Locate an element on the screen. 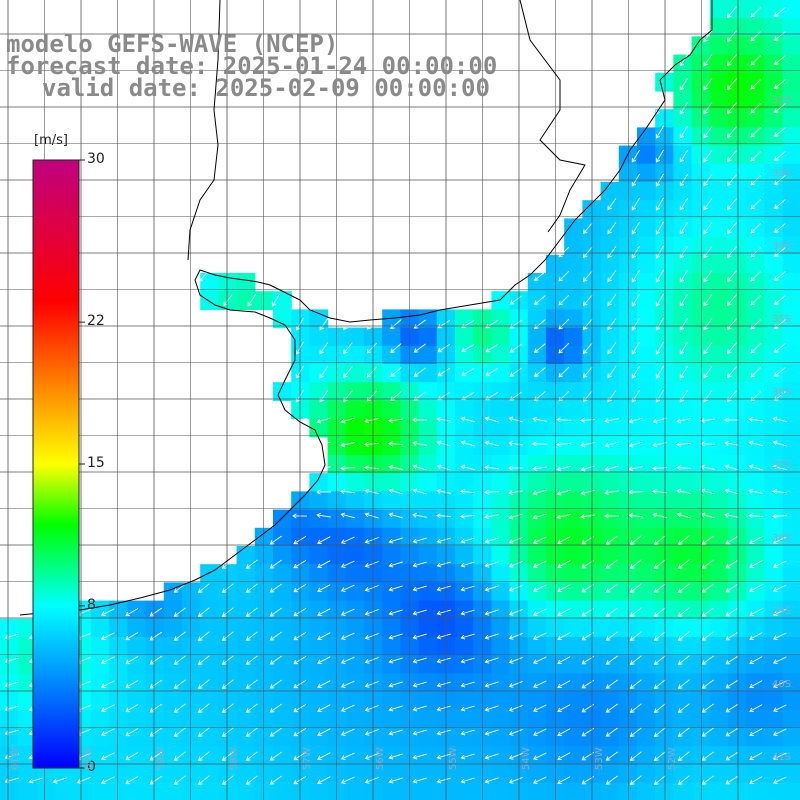 The width and height of the screenshot is (800, 800). lon-label: 53W is located at coordinates (599, 758).